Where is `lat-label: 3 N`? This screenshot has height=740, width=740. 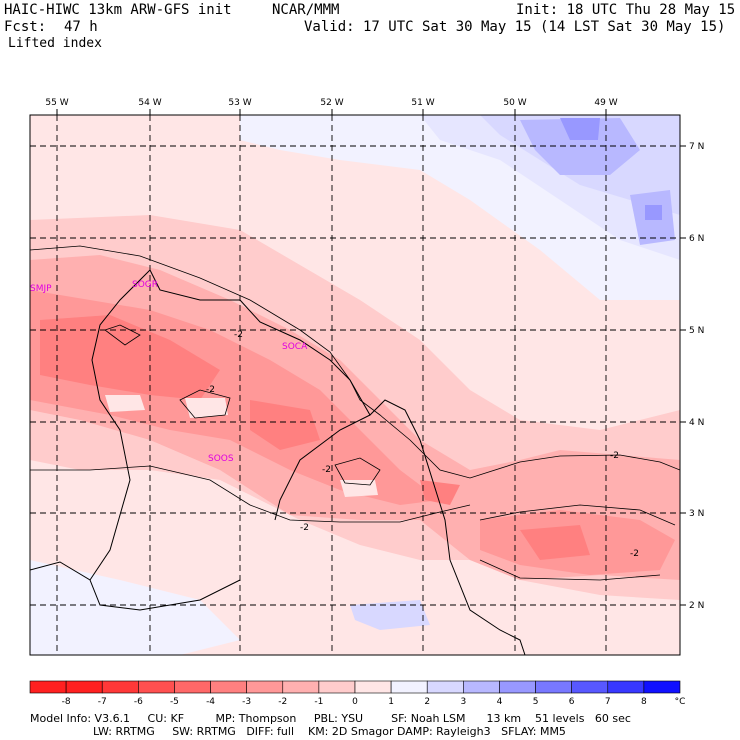
lat-label: 3 N is located at coordinates (696, 514).